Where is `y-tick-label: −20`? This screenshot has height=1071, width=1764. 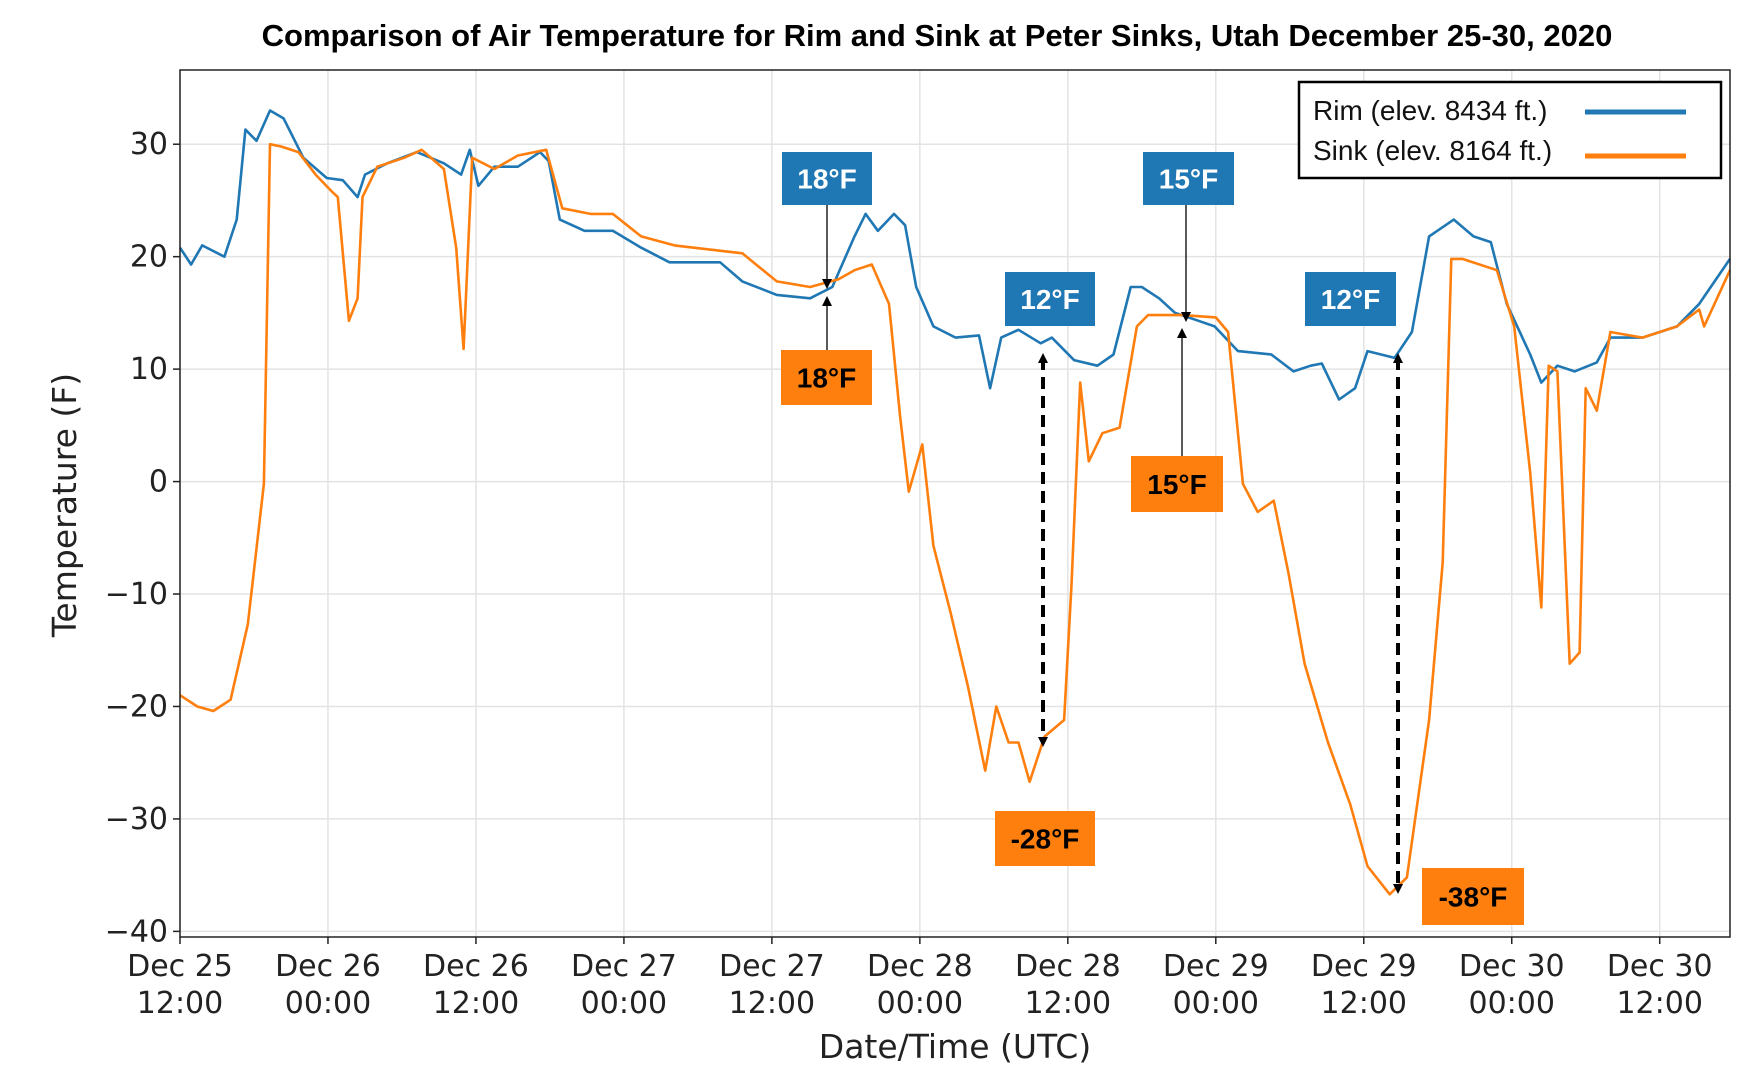 y-tick-label: −20 is located at coordinates (136, 706).